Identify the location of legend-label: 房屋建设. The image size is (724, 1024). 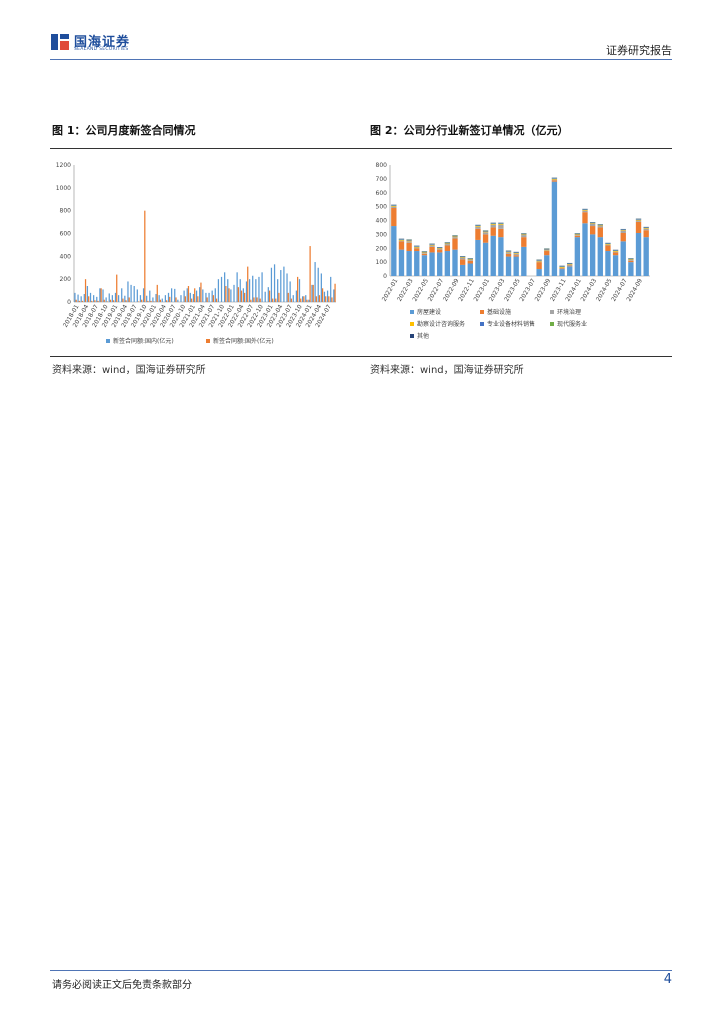
(429, 312).